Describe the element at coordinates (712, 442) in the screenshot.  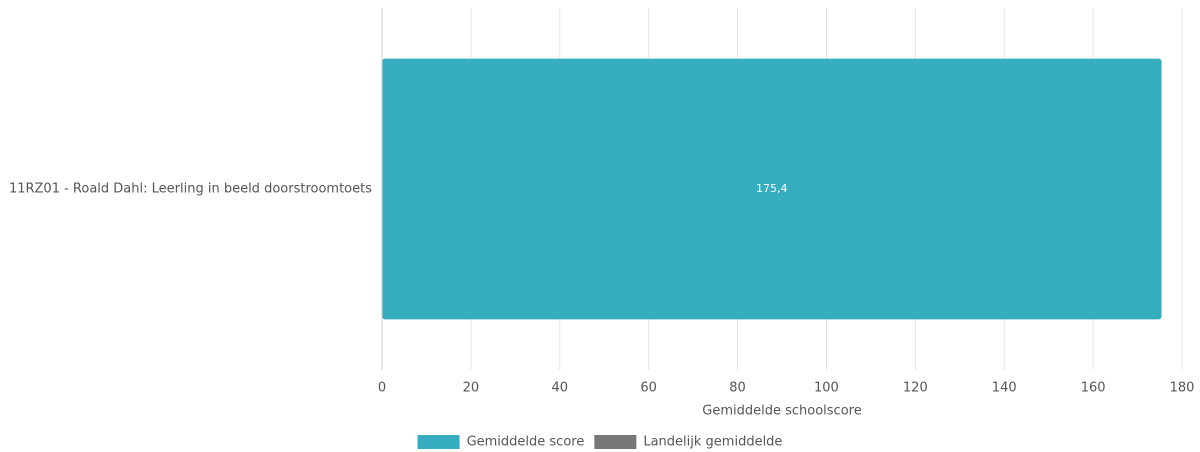
I see `legend-label: Landelijk gemiddelde` at that location.